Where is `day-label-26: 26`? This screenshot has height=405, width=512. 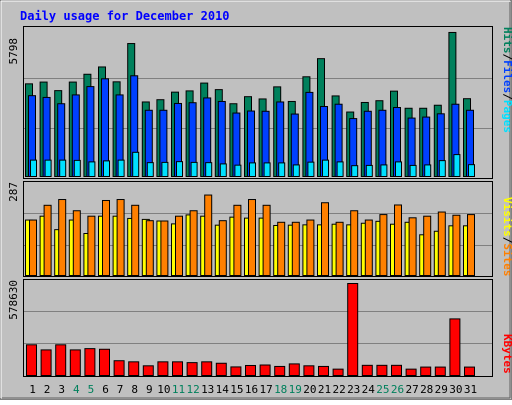
day-label-26: 26 is located at coordinates (397, 389).